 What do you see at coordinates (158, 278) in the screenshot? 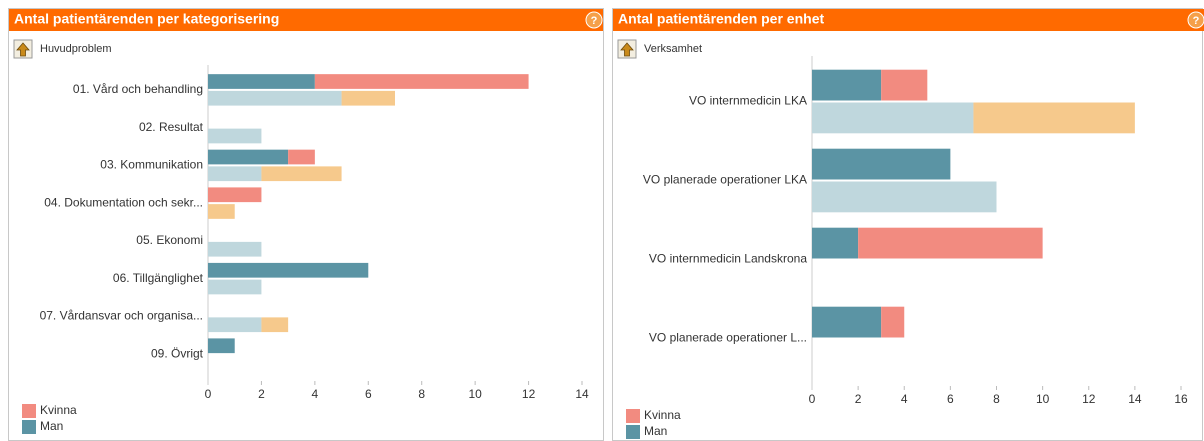
I see `category-label: 06. Tillgänglighet` at bounding box center [158, 278].